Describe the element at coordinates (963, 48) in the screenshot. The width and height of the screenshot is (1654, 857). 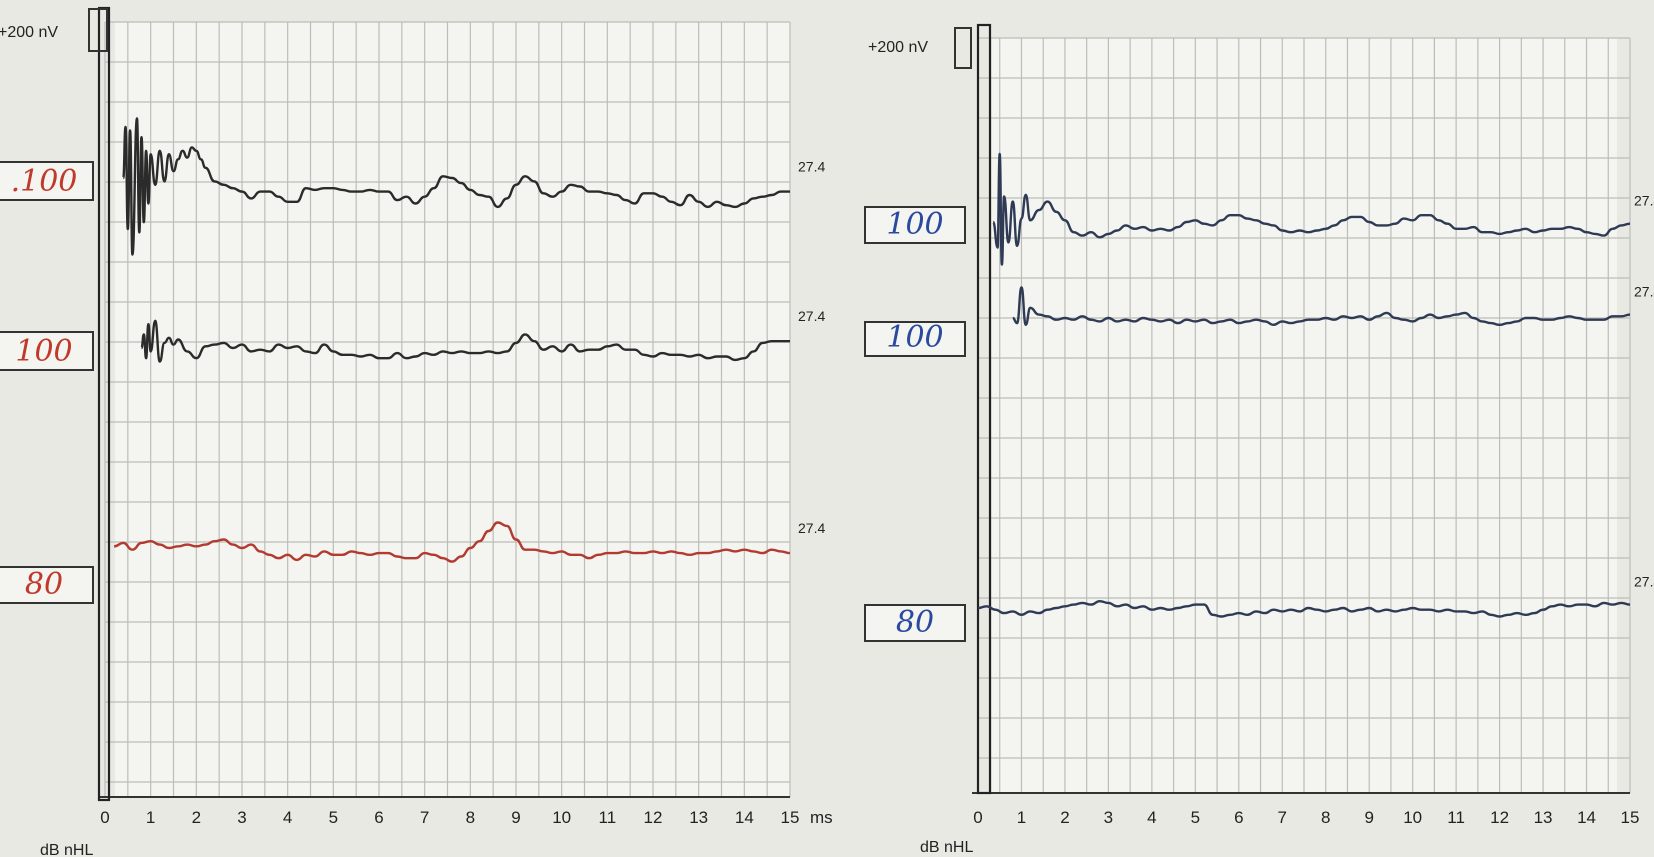
I see `right-scale-bracket` at that location.